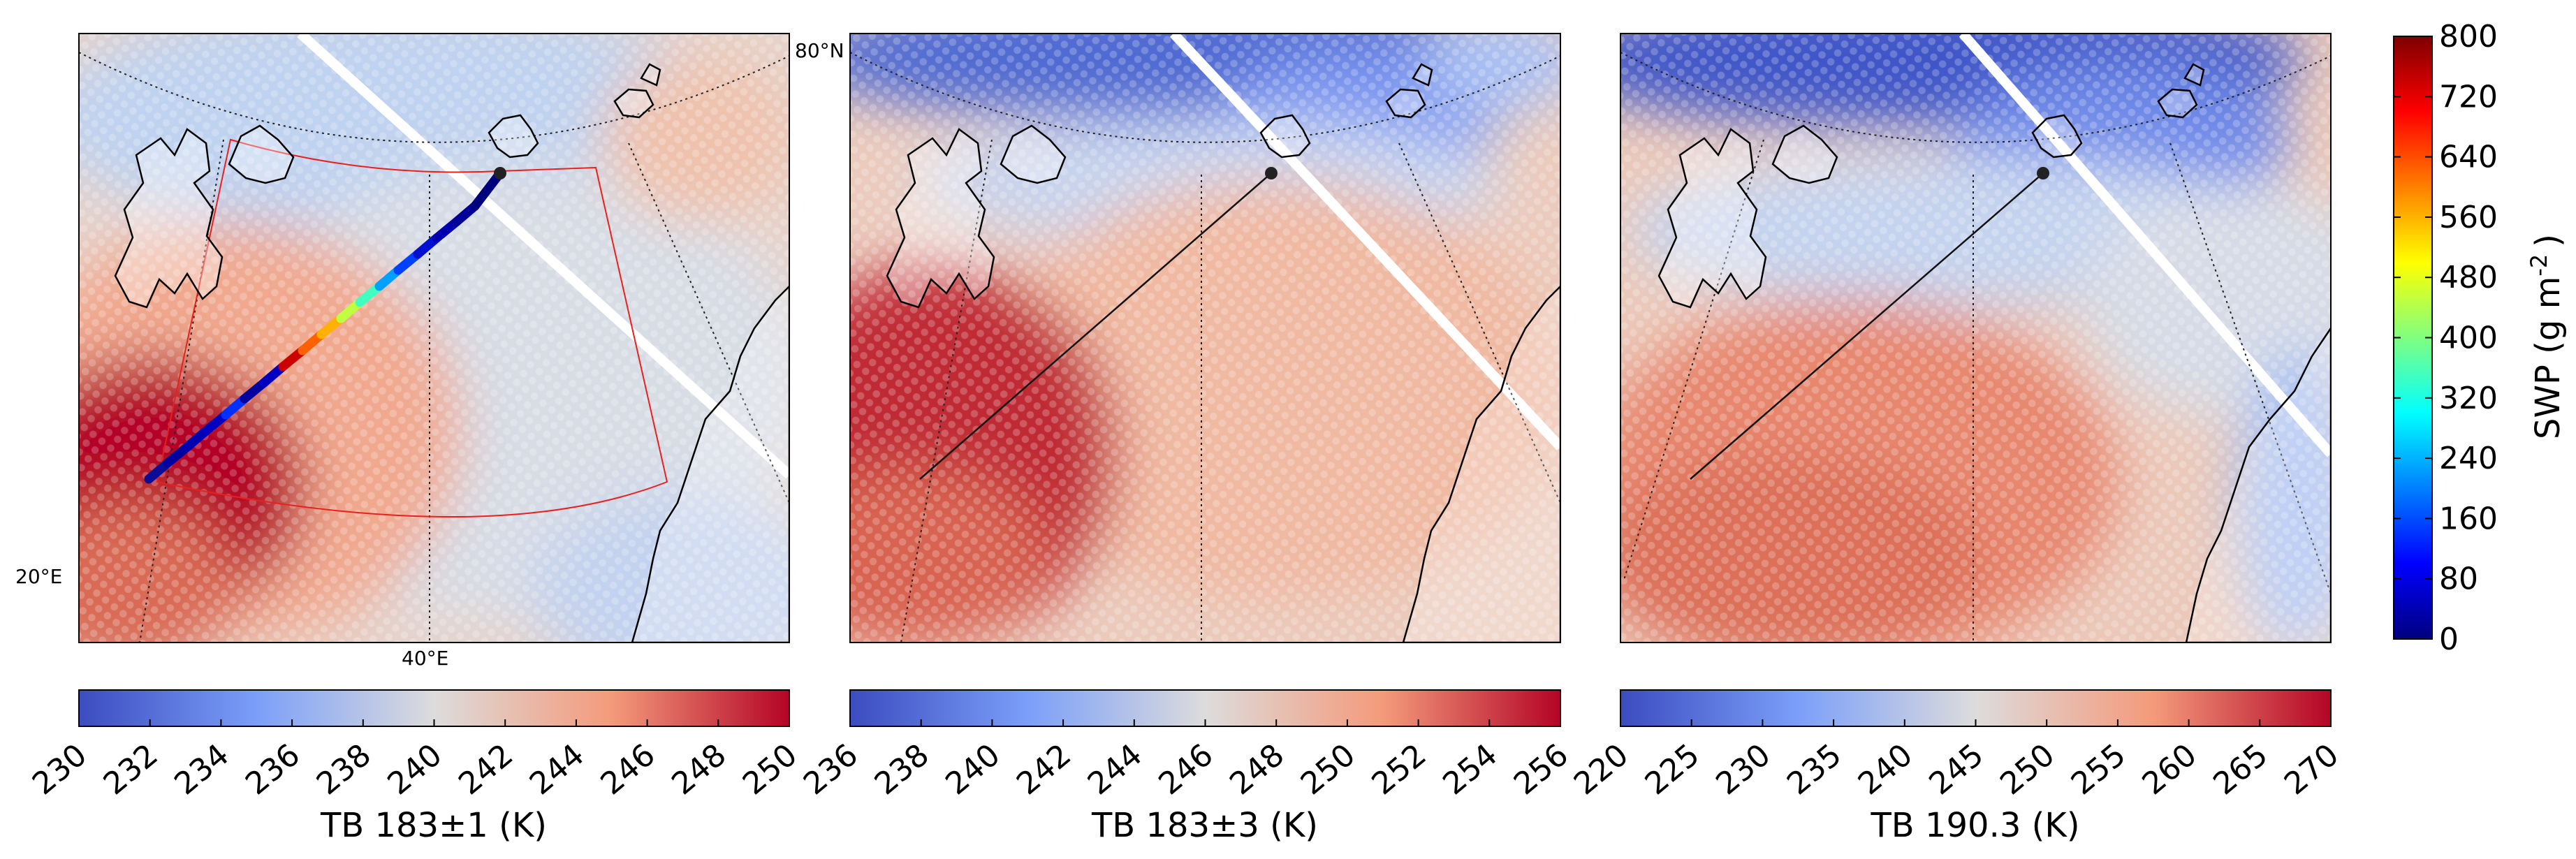 This screenshot has width=2576, height=859. Describe the element at coordinates (1673, 769) in the screenshot. I see `colorbar-tick-label: 225` at that location.